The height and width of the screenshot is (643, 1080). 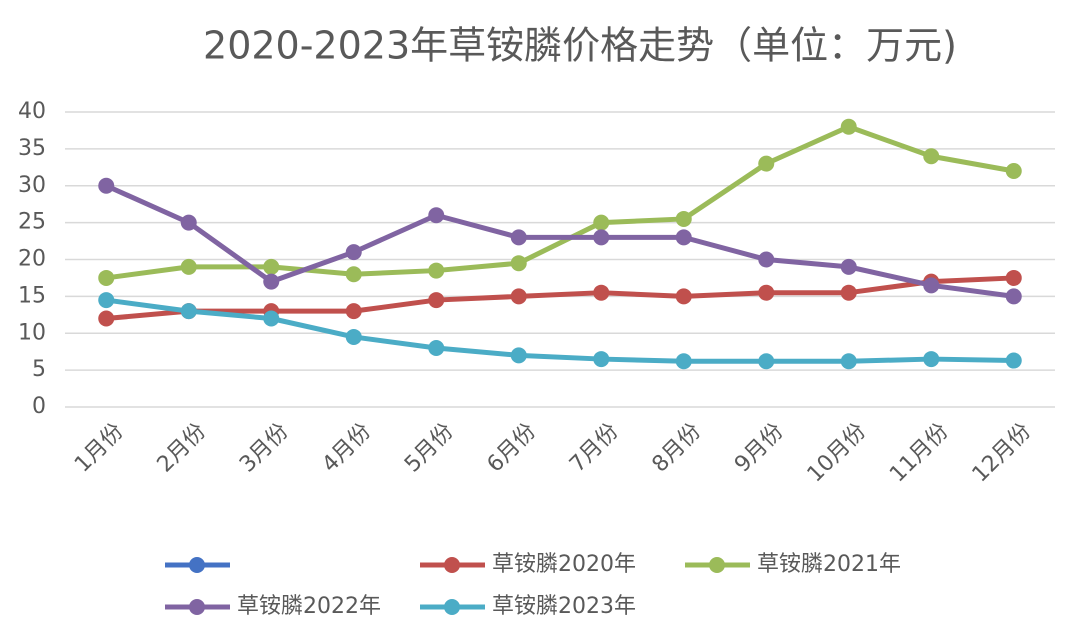 I want to click on x-tick-label: 1月份, so click(x=99, y=448).